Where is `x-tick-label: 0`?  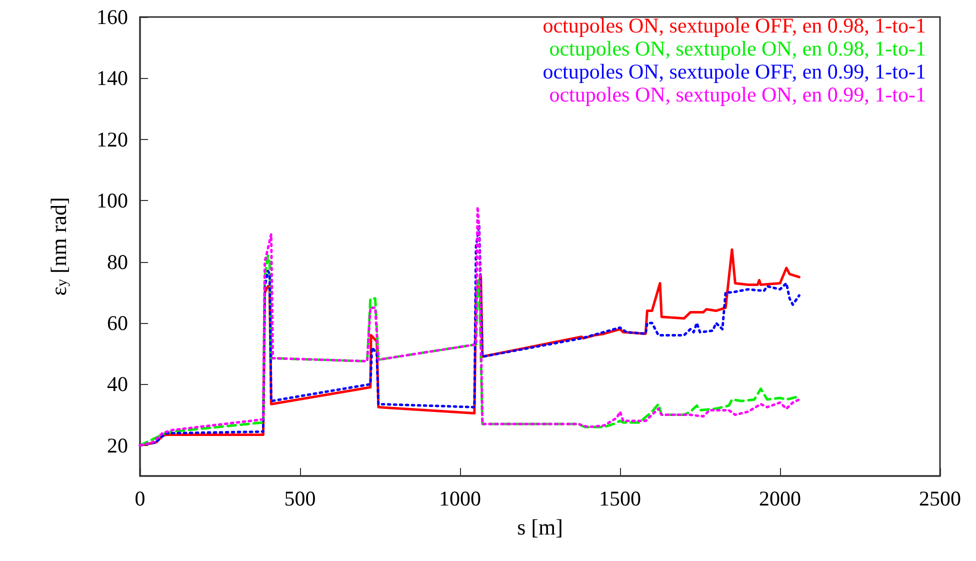 x-tick-label: 0 is located at coordinates (140, 498).